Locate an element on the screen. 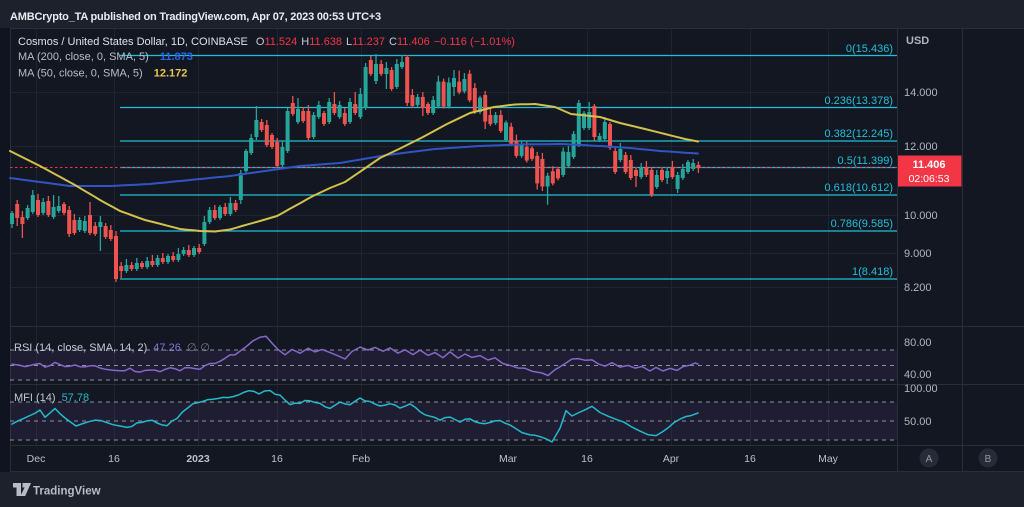  svg-text: A is located at coordinates (929, 459).